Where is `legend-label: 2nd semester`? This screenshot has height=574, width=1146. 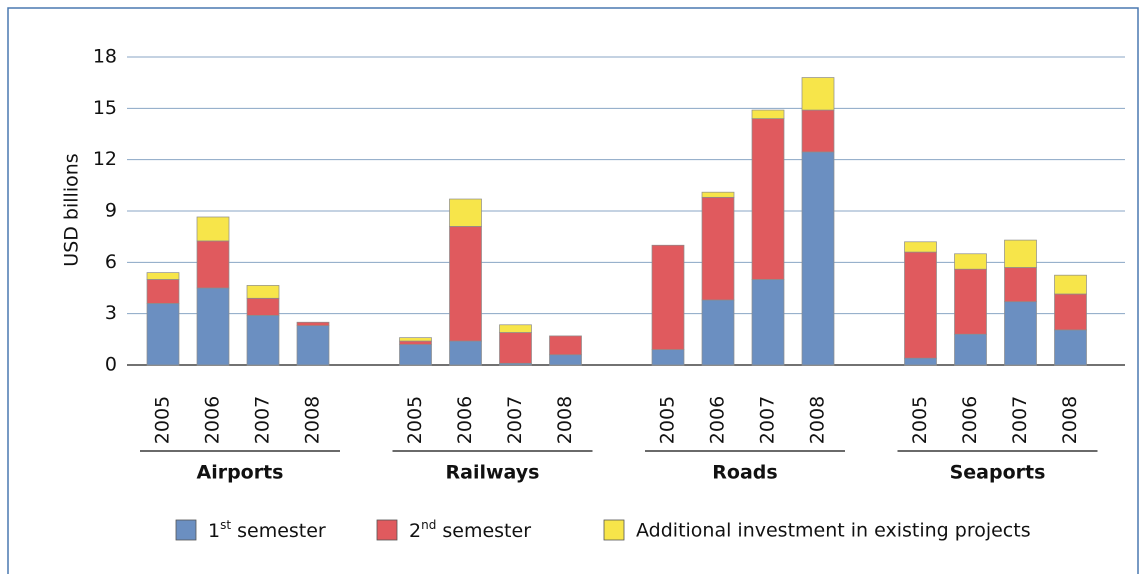 legend-label: 2nd semester is located at coordinates (470, 530).